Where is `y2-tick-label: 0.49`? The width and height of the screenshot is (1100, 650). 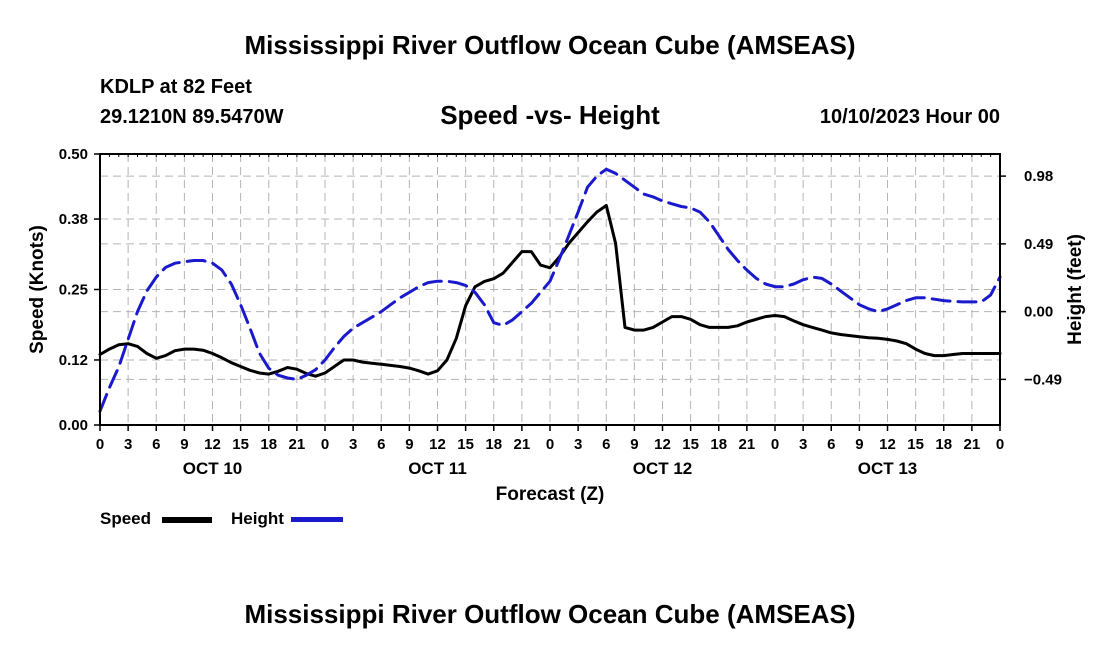
y2-tick-label: 0.49 is located at coordinates (1038, 244).